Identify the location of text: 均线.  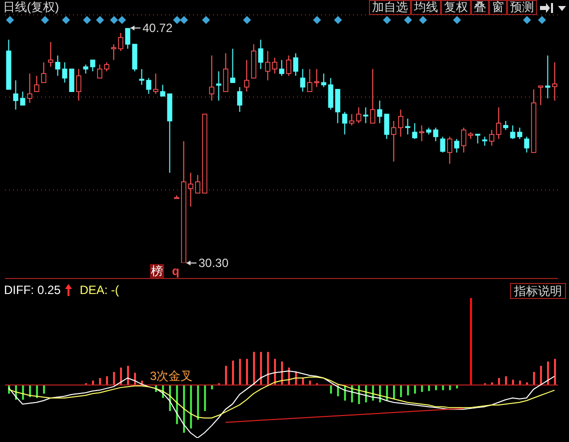
(426, 7).